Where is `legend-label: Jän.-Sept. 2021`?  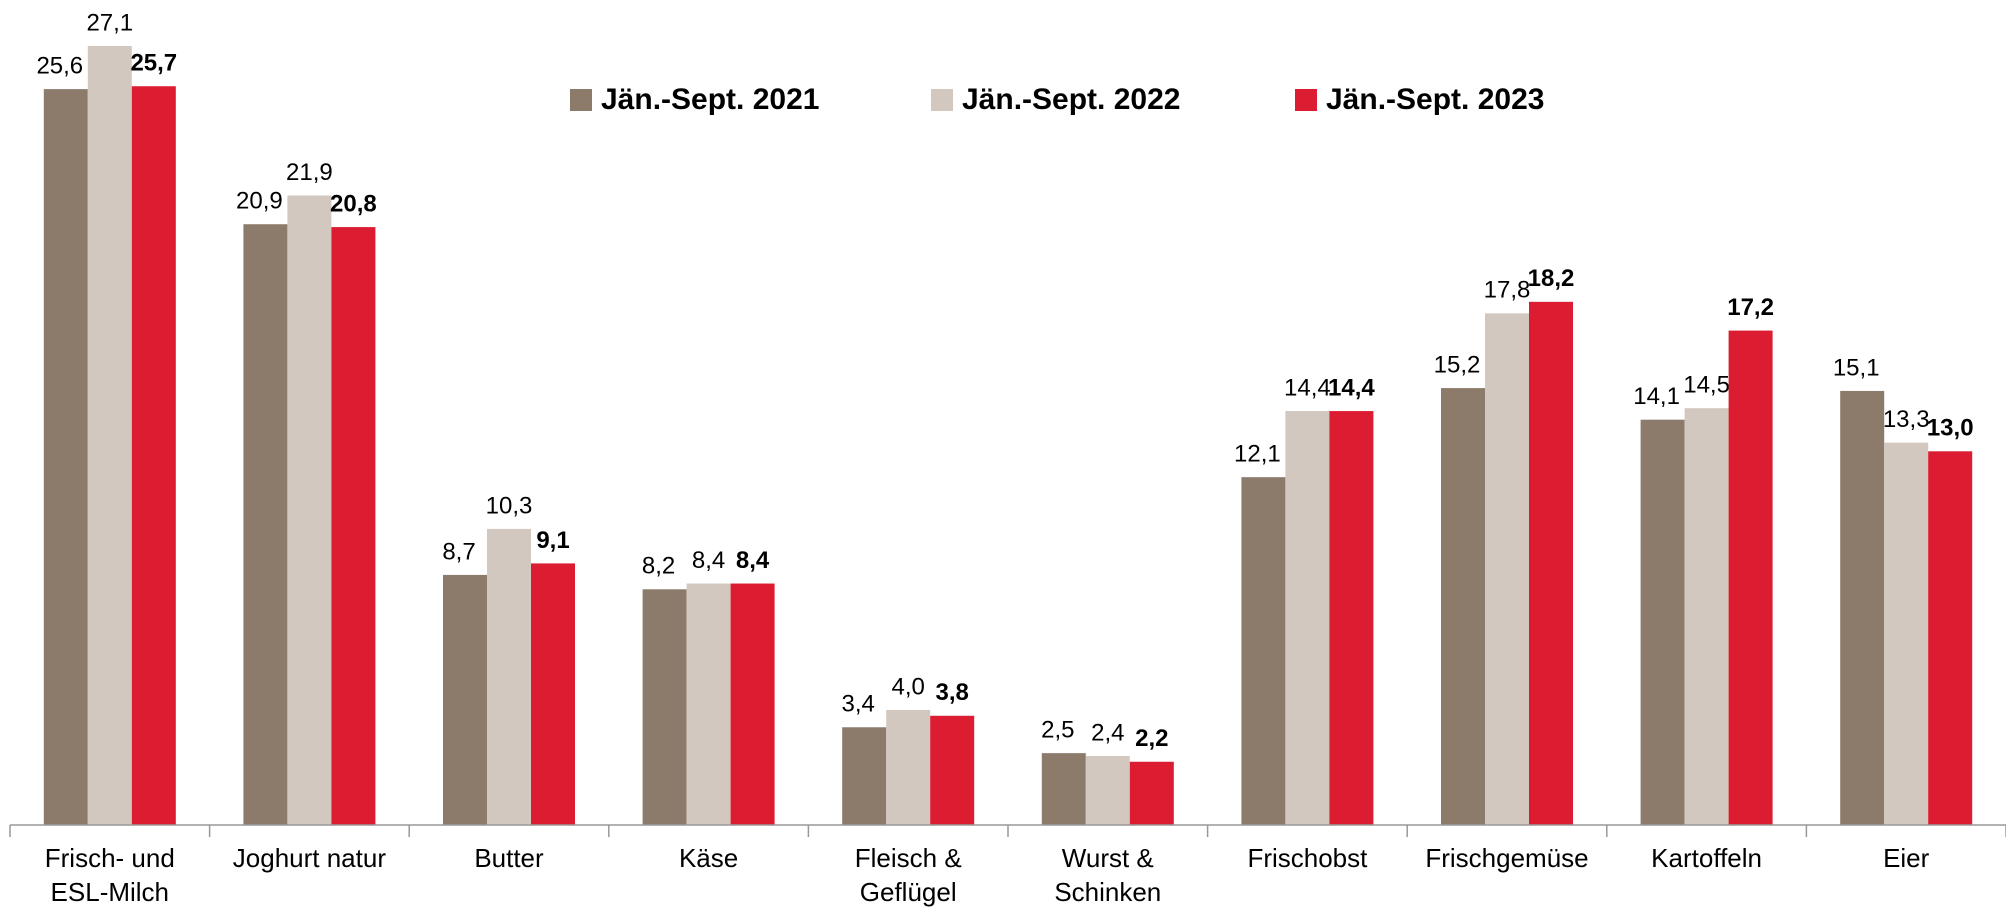
legend-label: Jän.-Sept. 2021 is located at coordinates (710, 99).